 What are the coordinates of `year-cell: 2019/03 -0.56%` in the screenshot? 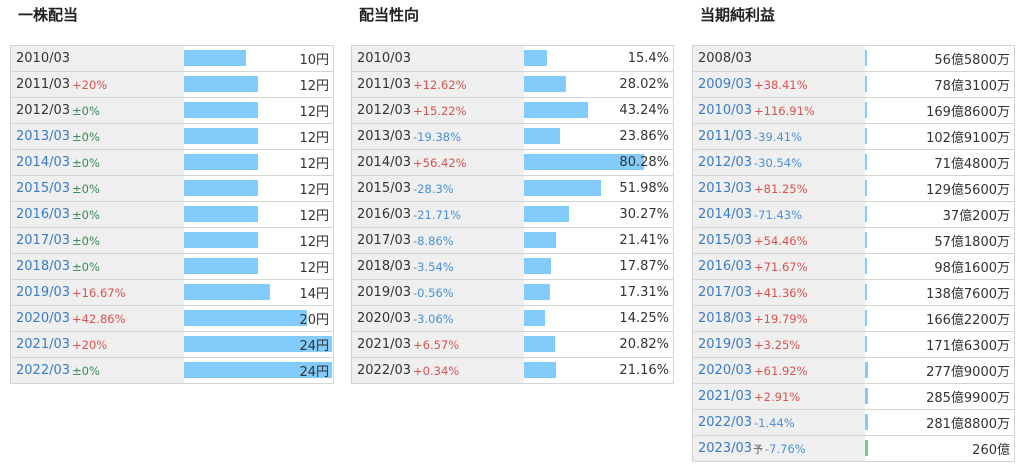 It's located at (438, 292).